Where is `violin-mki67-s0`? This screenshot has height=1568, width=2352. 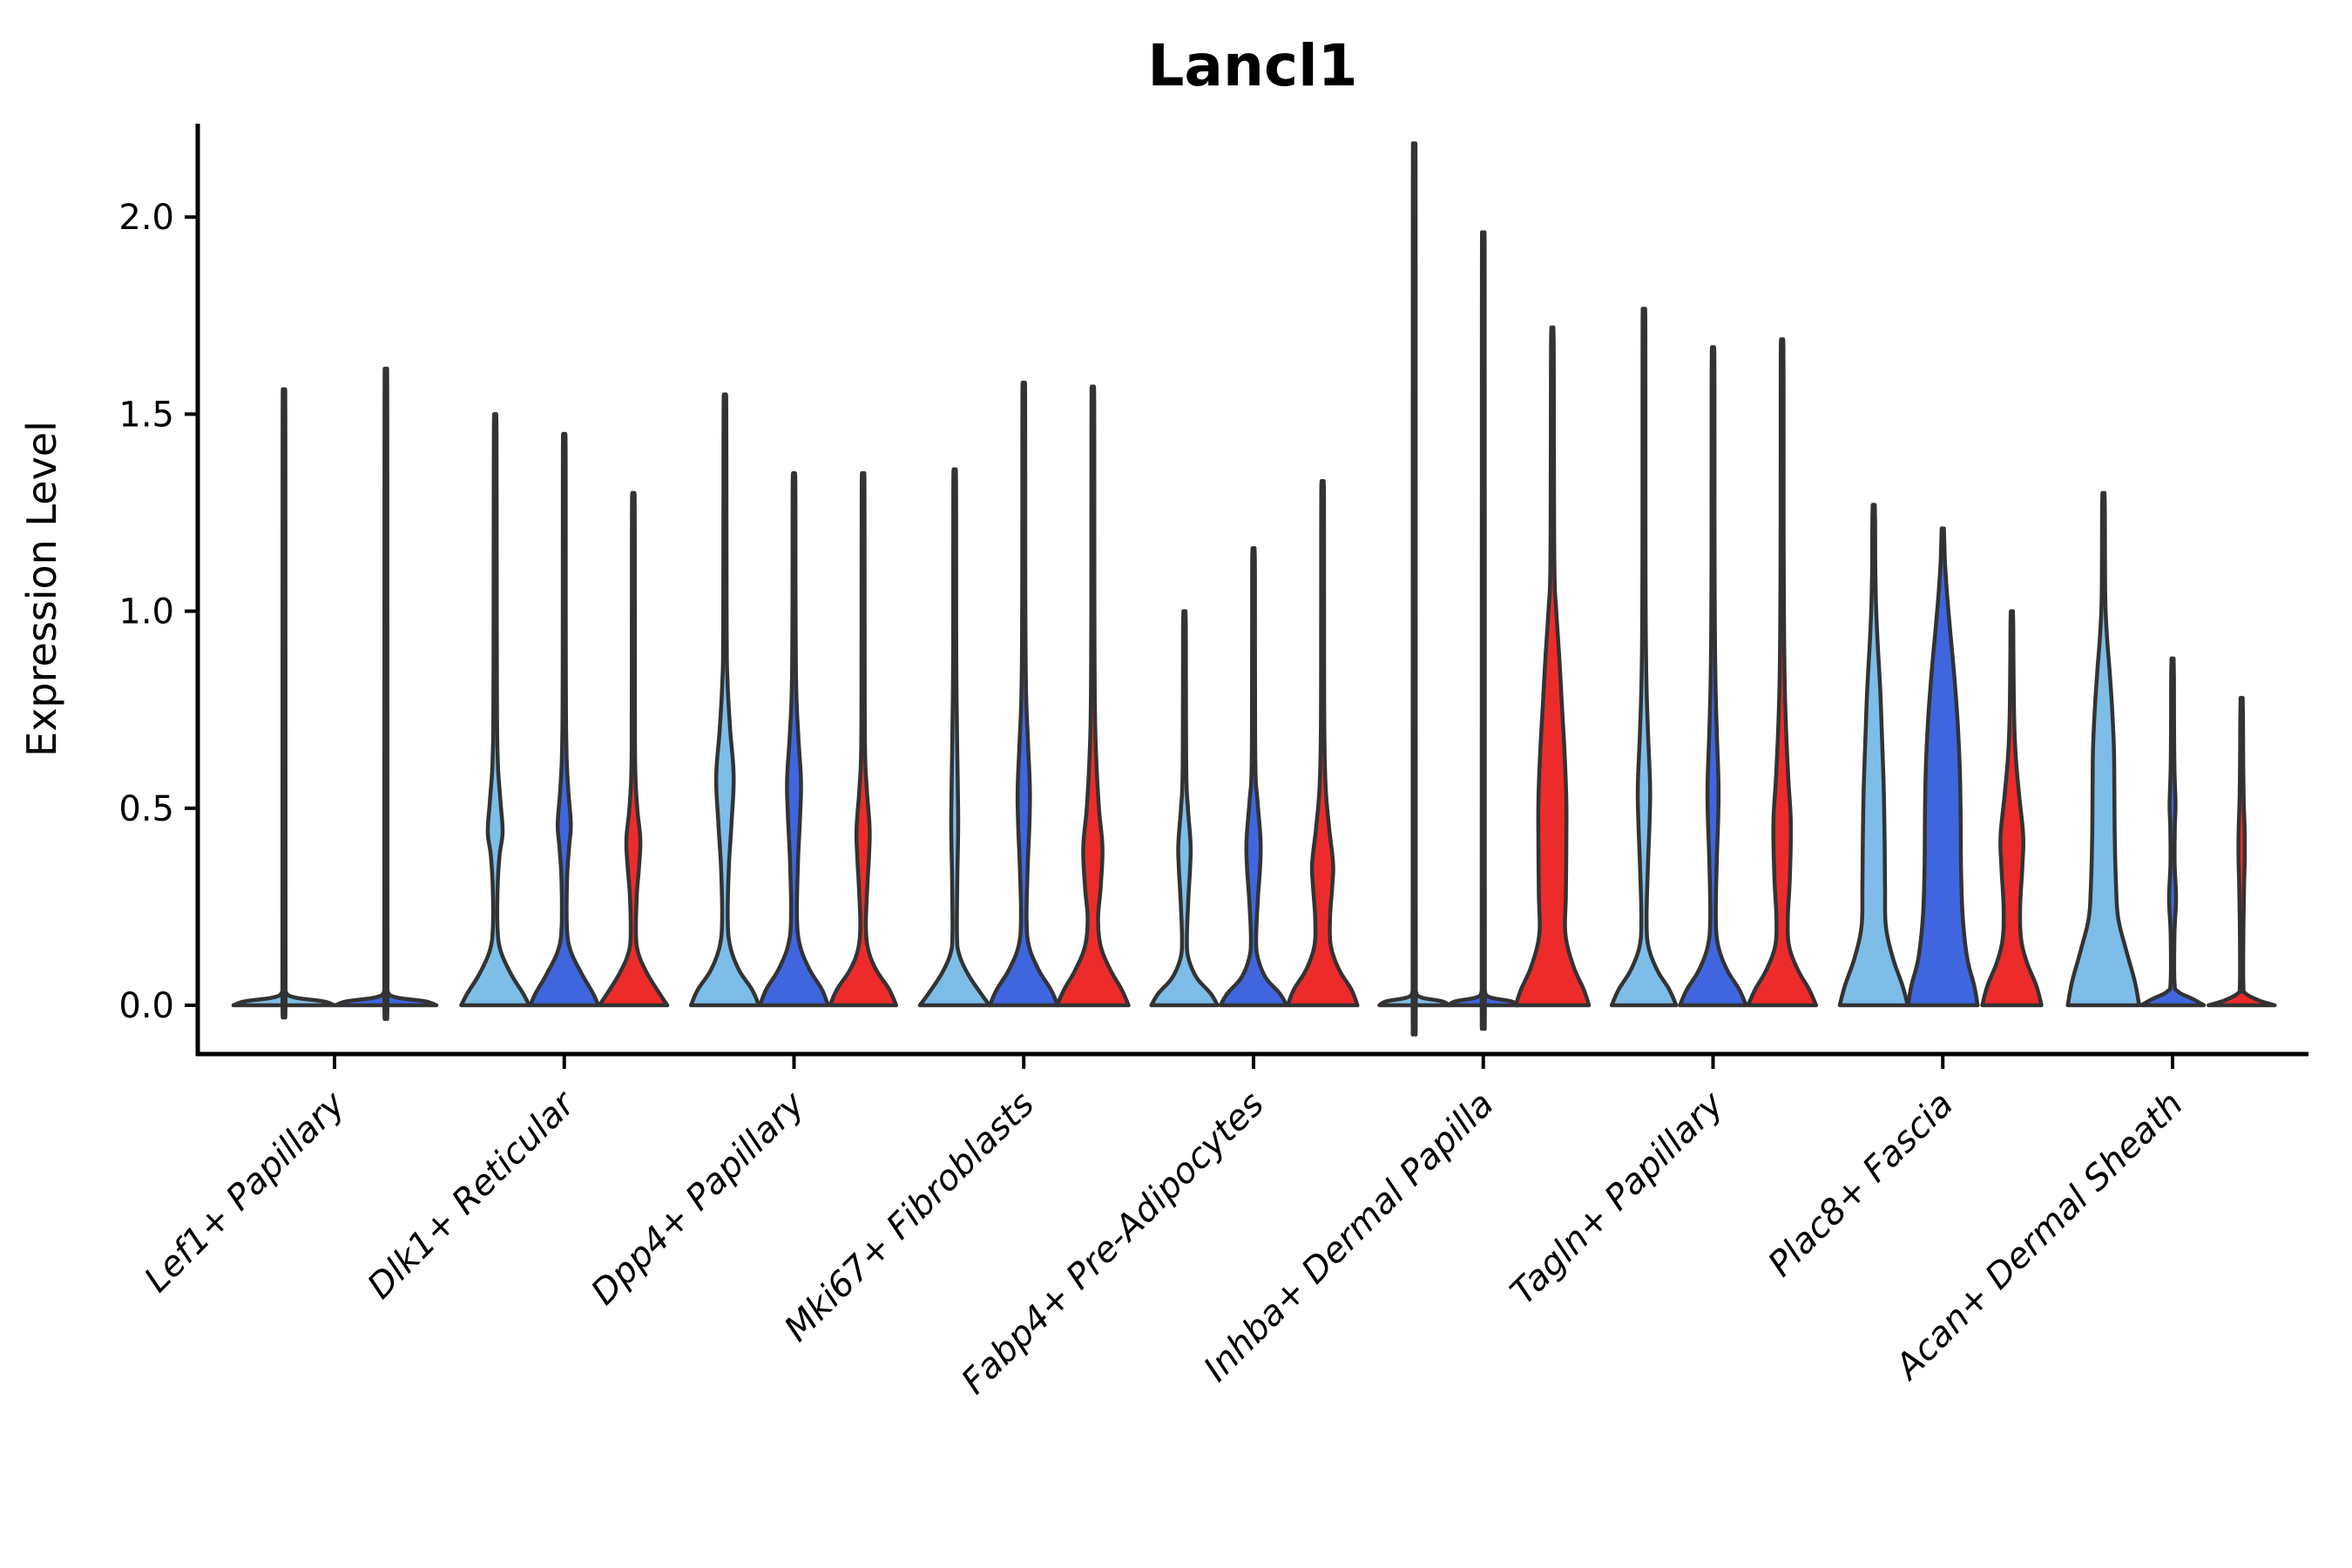 violin-mki67-s0 is located at coordinates (955, 737).